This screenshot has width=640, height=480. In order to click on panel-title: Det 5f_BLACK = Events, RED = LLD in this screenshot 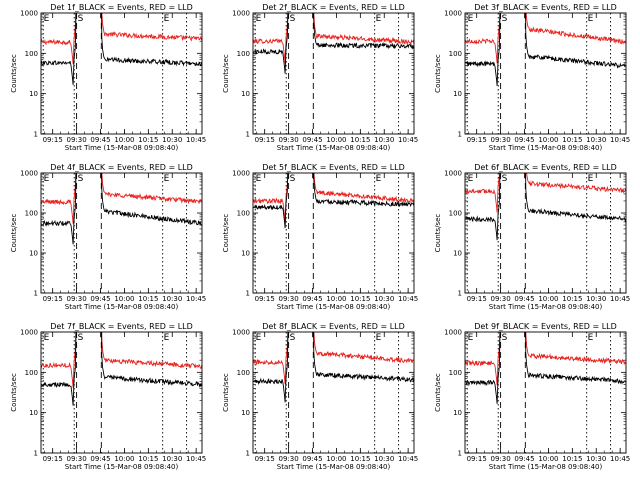, I will do `click(333, 167)`.